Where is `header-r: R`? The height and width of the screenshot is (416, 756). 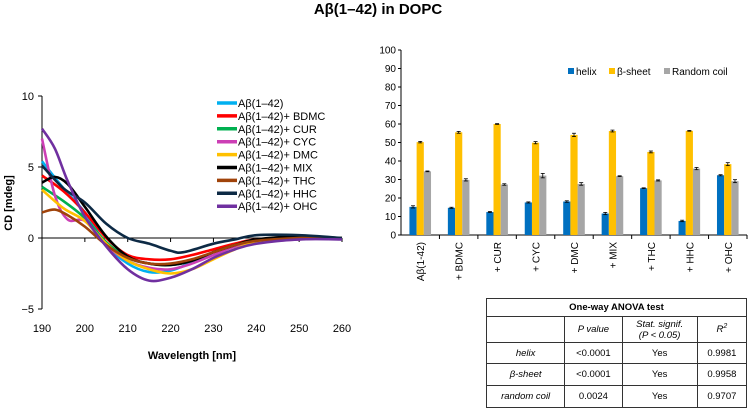
header-r: R is located at coordinates (720, 330).